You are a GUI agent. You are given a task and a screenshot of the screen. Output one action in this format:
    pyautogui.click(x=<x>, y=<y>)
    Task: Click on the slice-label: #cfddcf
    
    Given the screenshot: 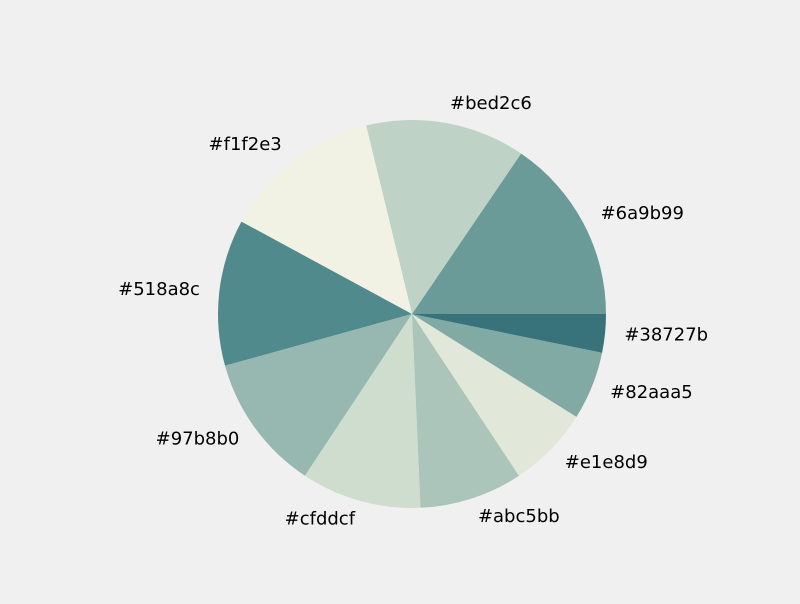 What is the action you would take?
    pyautogui.click(x=320, y=519)
    